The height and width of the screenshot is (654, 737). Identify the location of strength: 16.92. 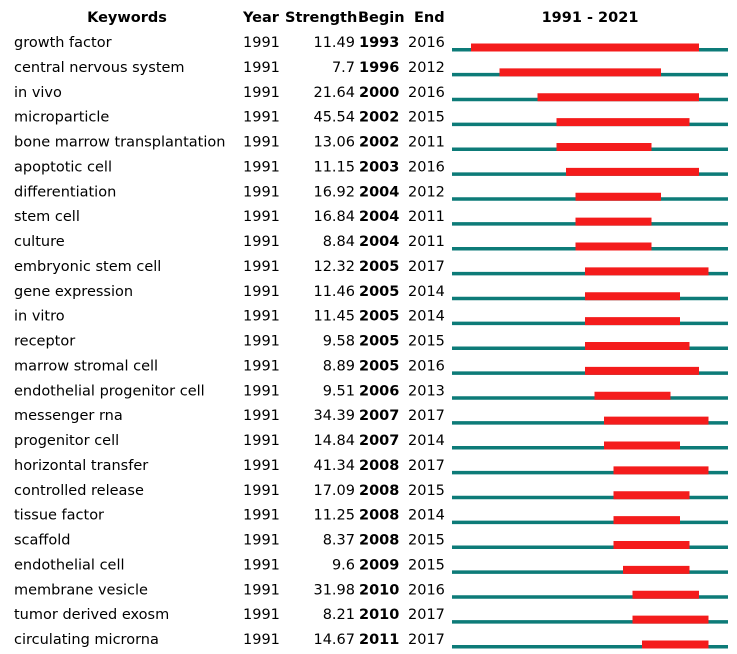
(334, 192).